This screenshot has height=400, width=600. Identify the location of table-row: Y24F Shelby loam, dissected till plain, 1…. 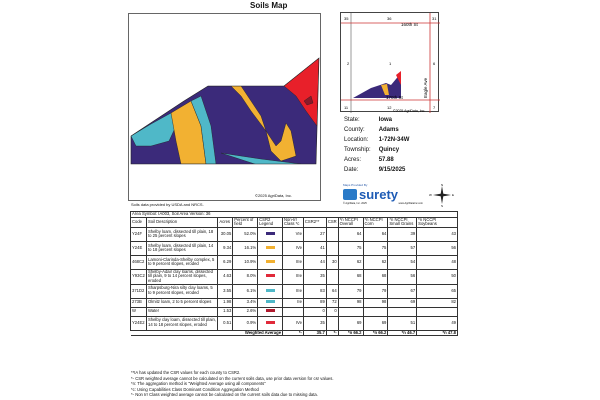
(294, 234).